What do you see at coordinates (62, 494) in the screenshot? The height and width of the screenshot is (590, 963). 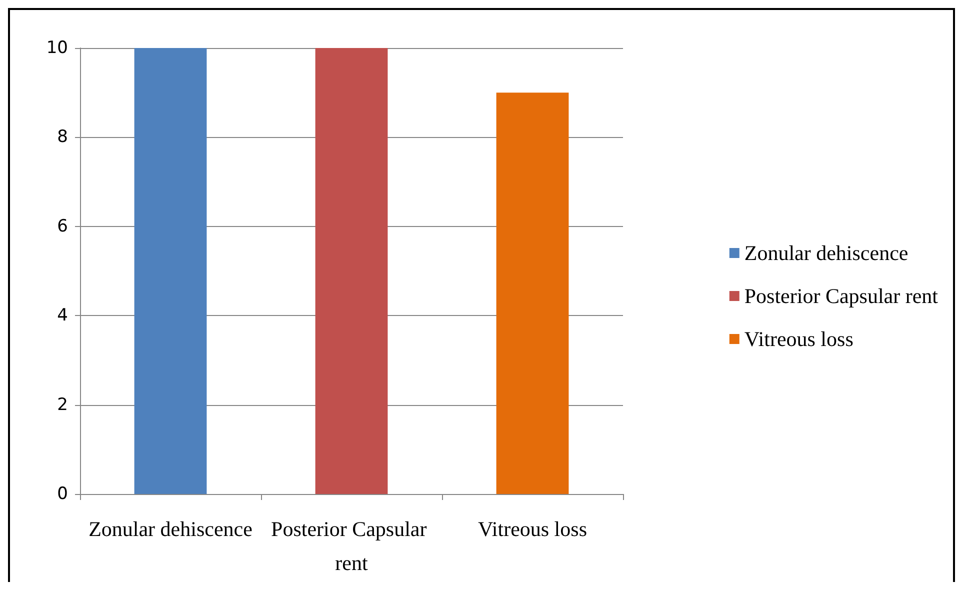 I see `y-tick-label: 0` at bounding box center [62, 494].